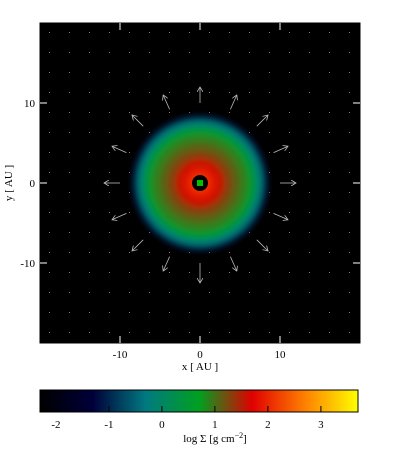  What do you see at coordinates (239, 435) in the screenshot?
I see `colorbar-label-sup: −2` at bounding box center [239, 435].